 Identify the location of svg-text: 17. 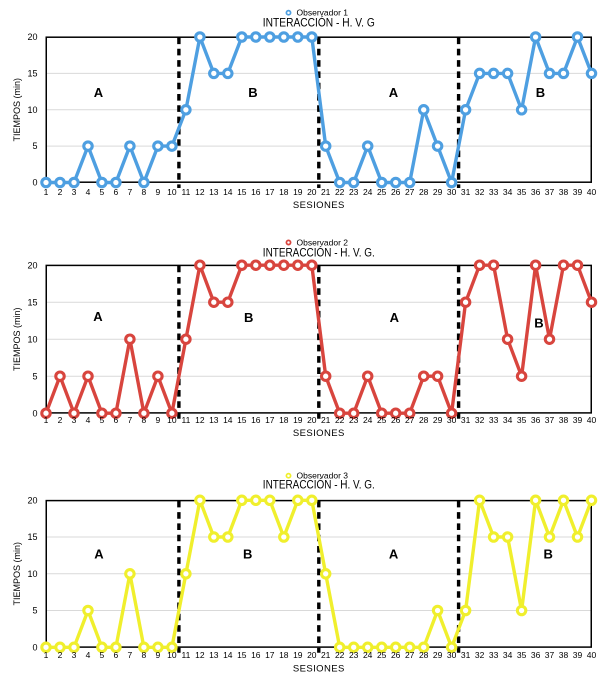
(270, 192).